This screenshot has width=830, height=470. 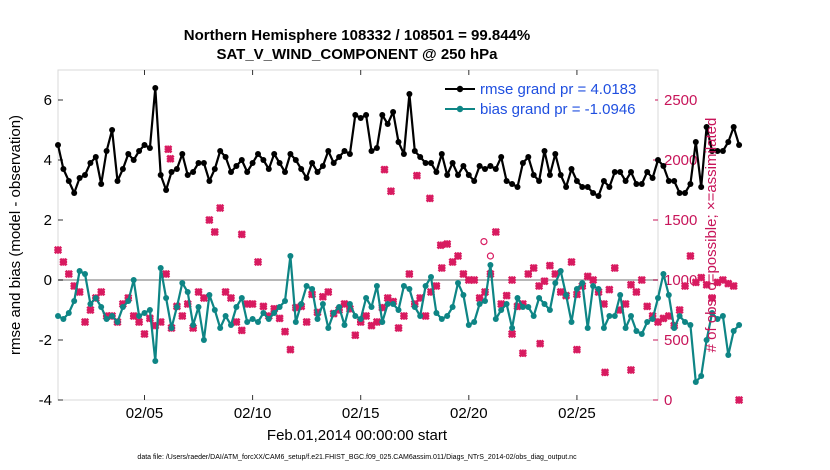 What do you see at coordinates (711, 235) in the screenshot?
I see `y-axis-label-right: # of obs: o=possible; ×=assimilated` at bounding box center [711, 235].